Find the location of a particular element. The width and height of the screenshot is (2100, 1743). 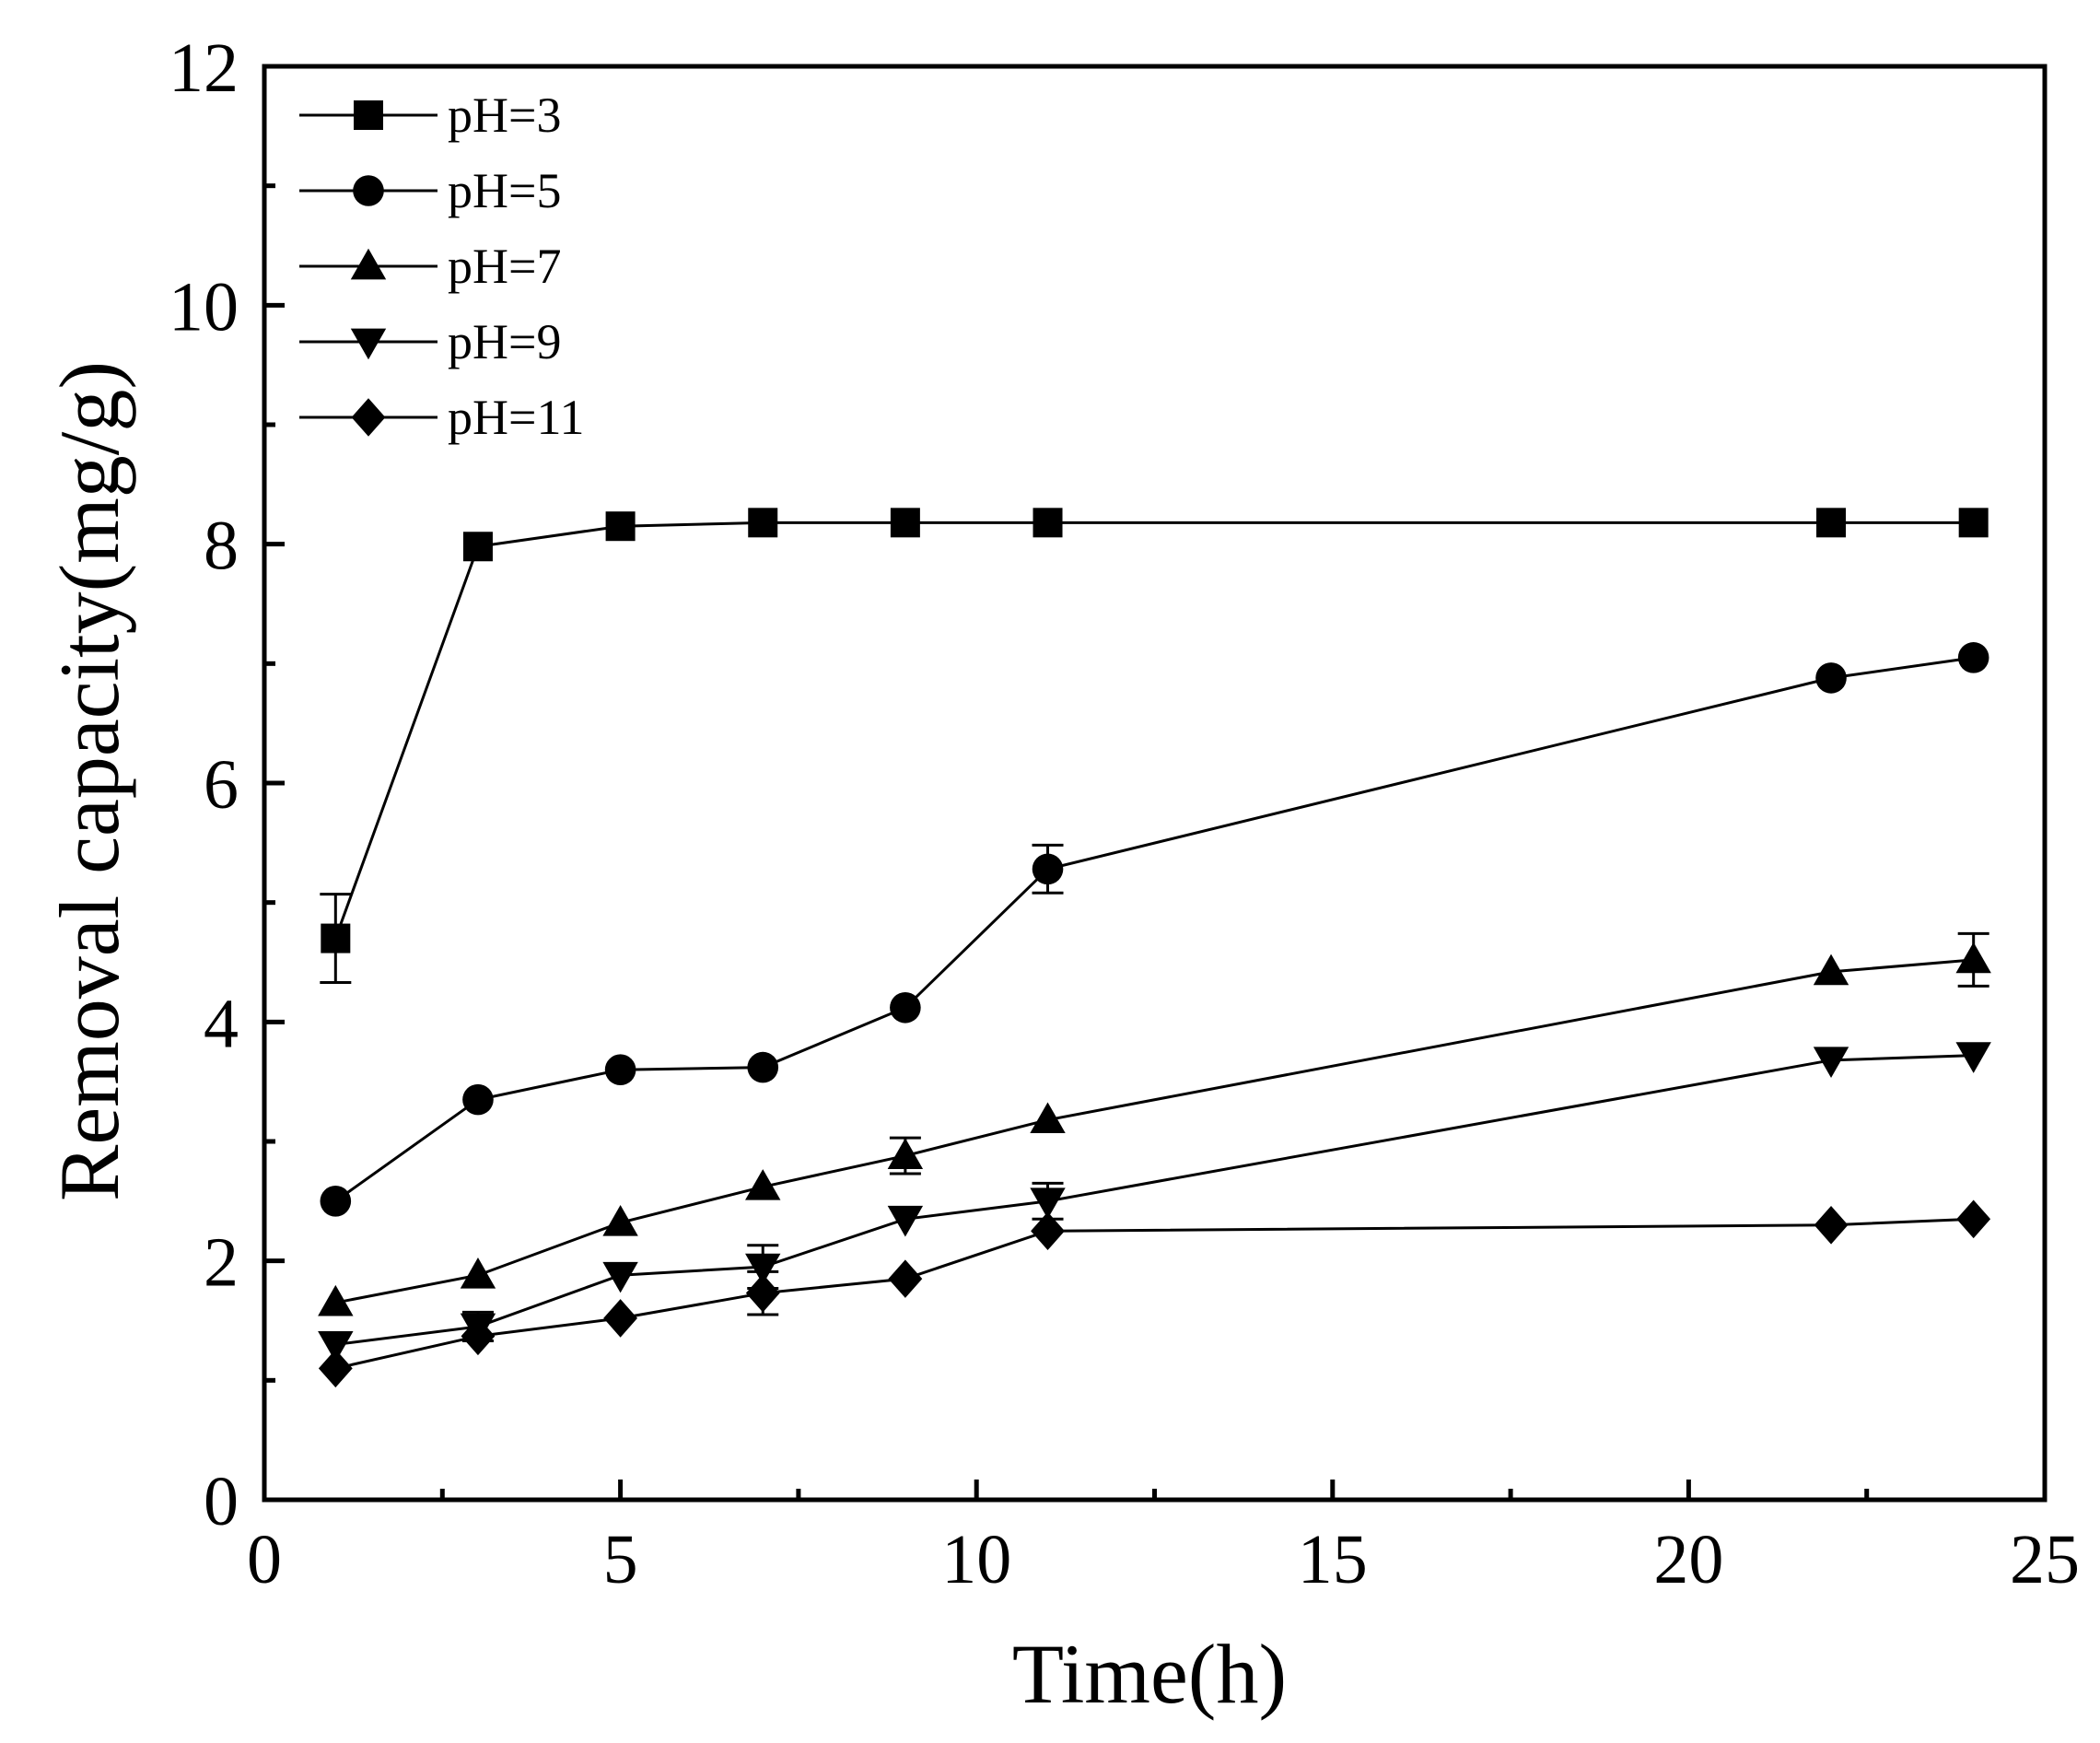

legend-item-5: pH=11 is located at coordinates (441, 417).